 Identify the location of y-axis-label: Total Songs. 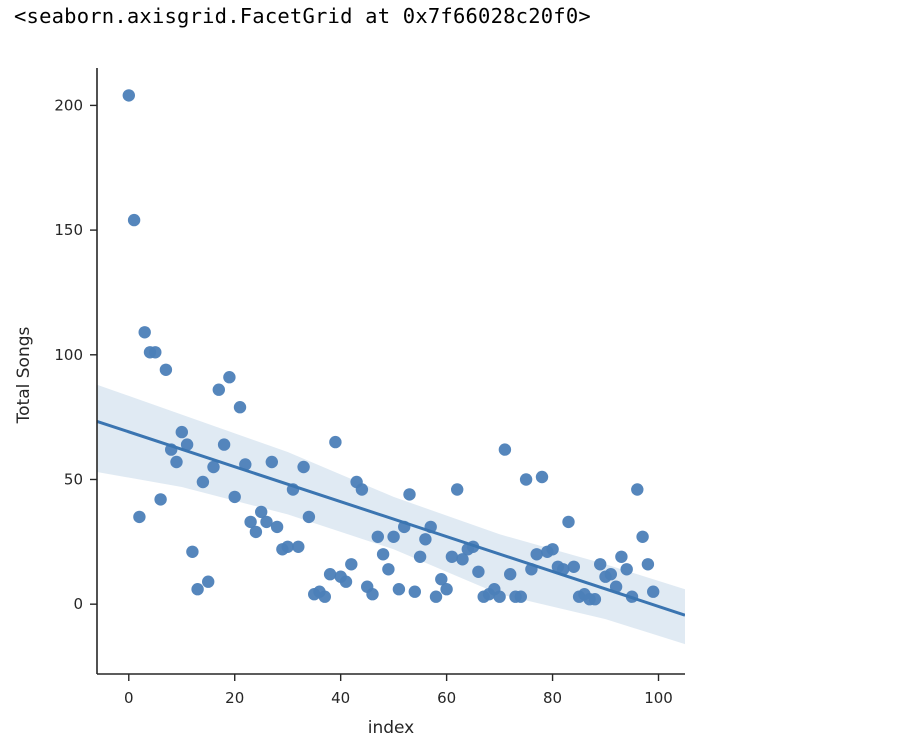
(24, 376).